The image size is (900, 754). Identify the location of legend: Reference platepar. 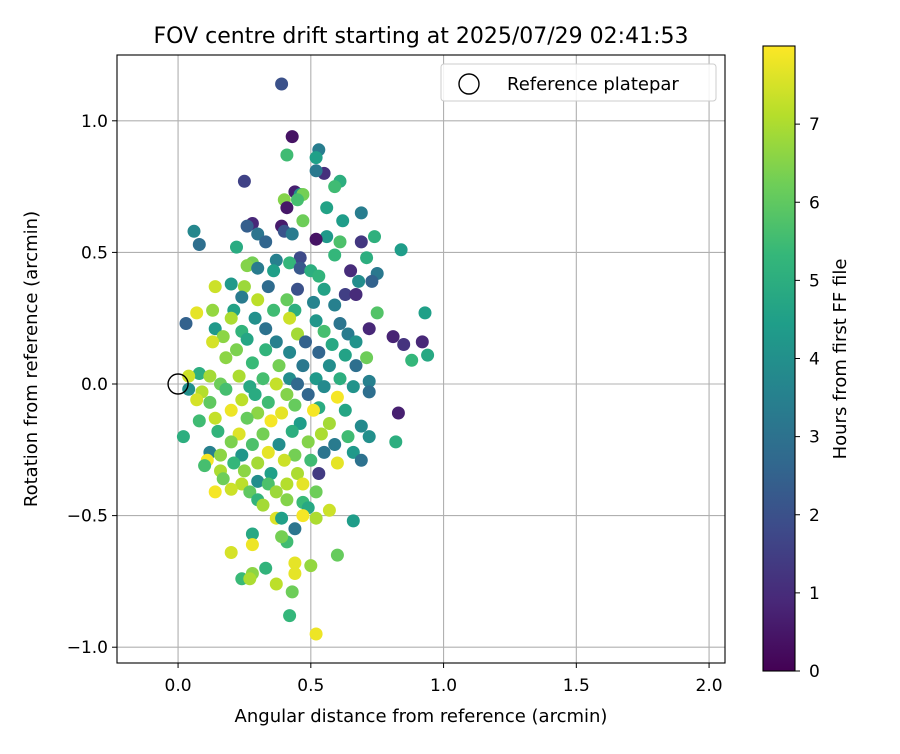
(578, 82).